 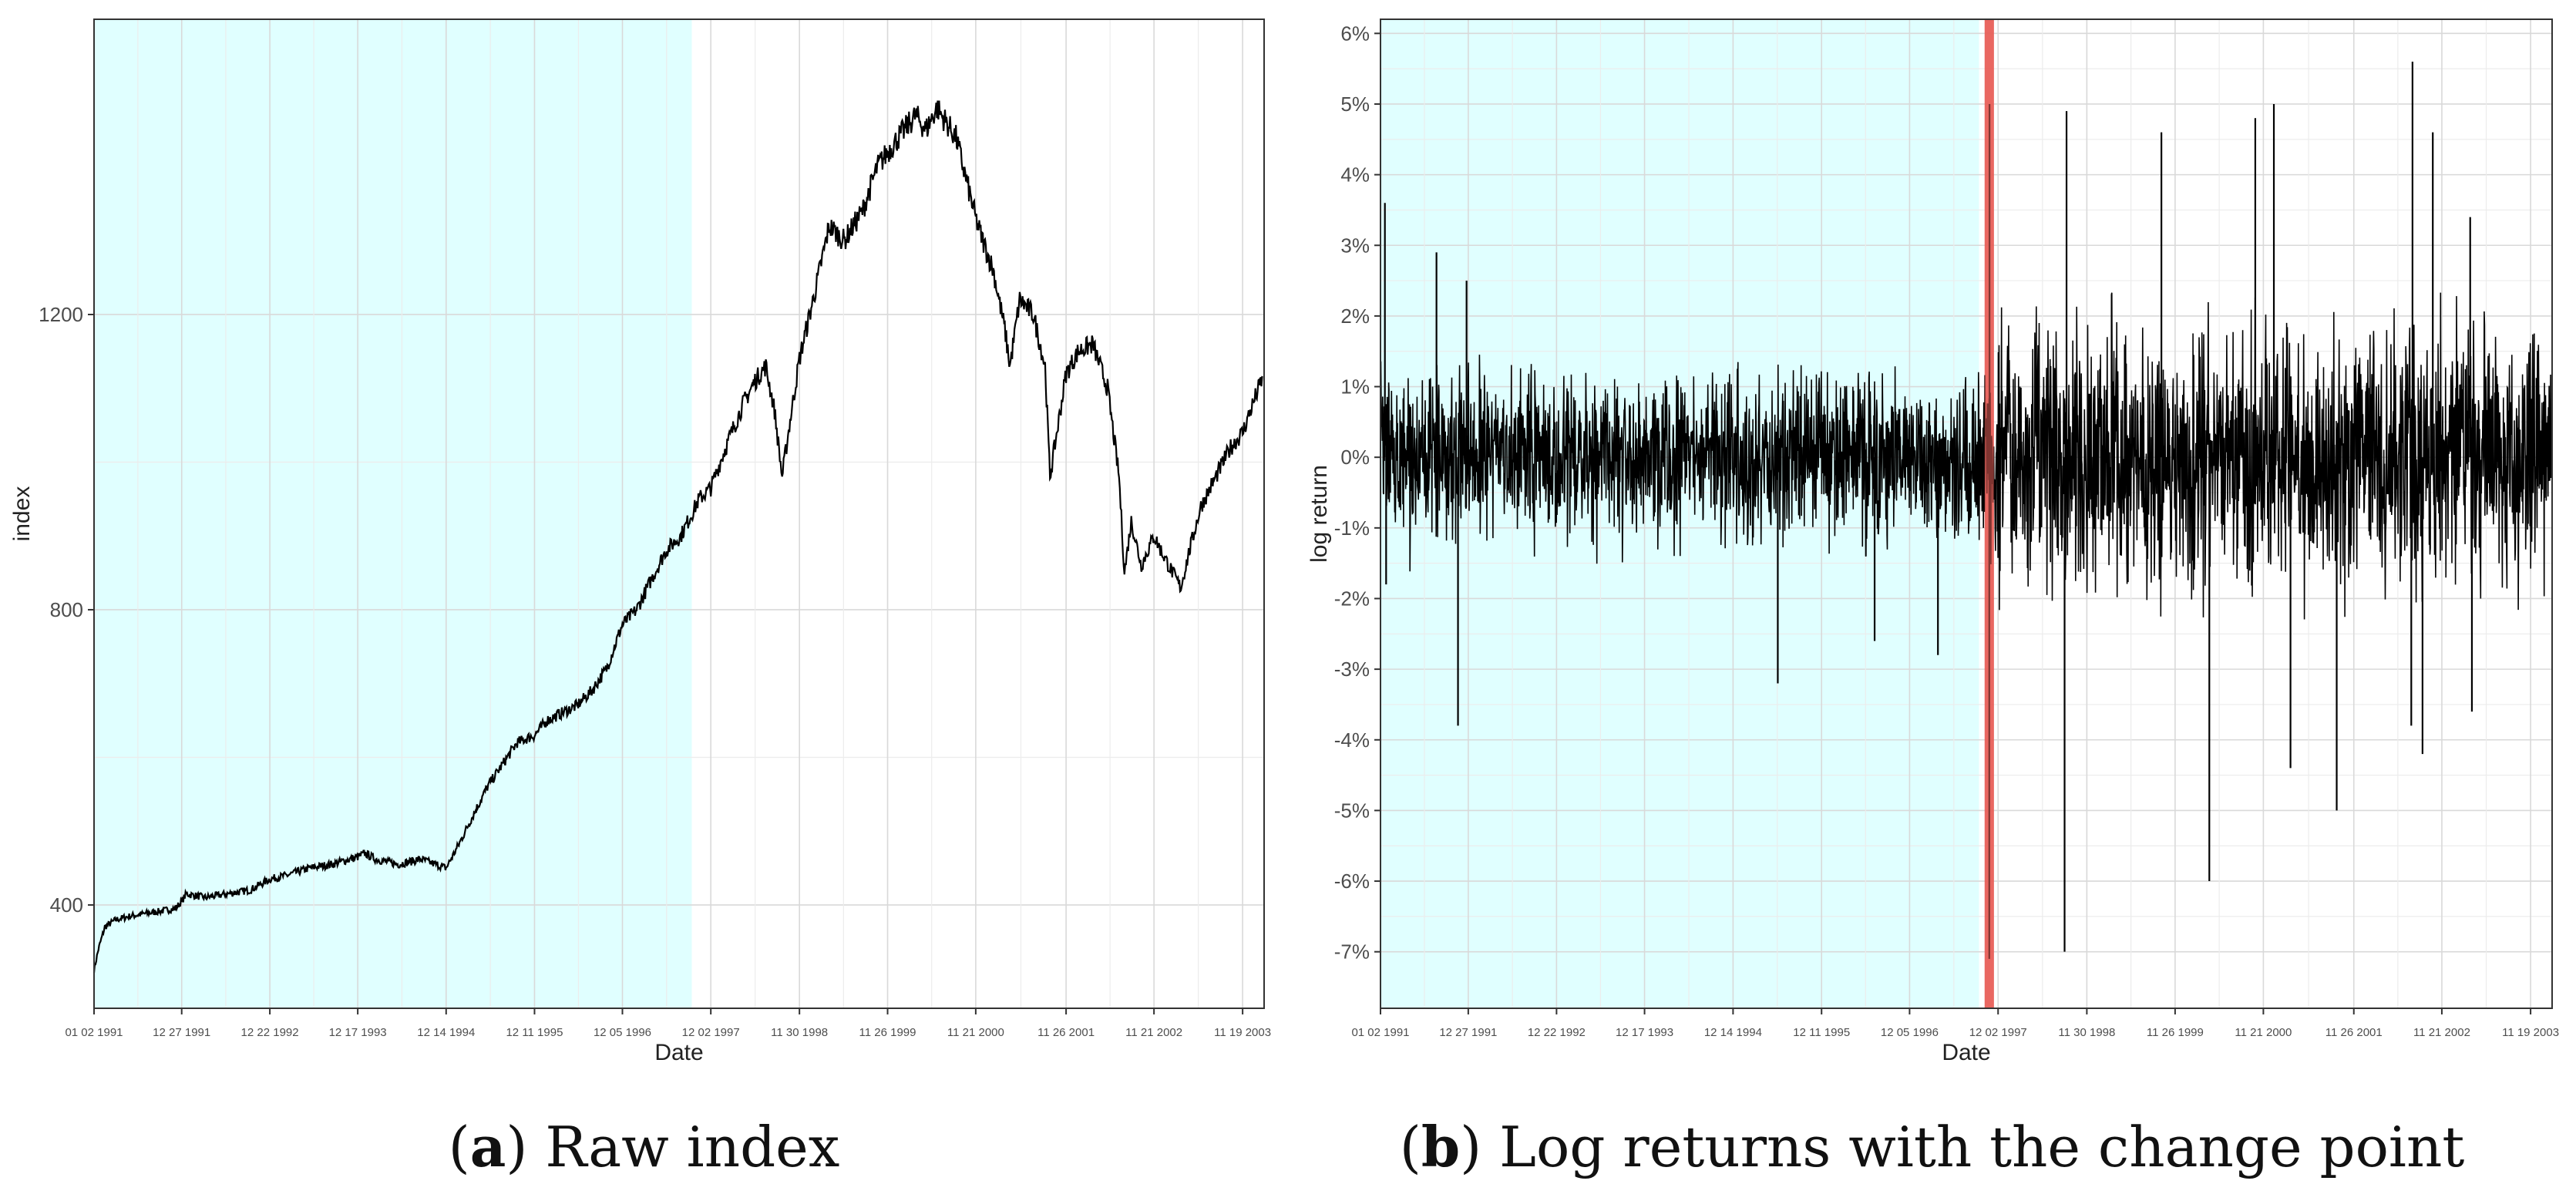 I want to click on y-tick-label: -5%, so click(x=1352, y=810).